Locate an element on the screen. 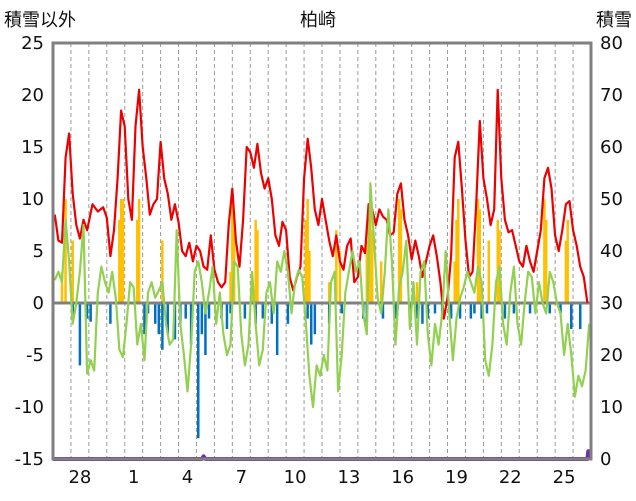 This screenshot has height=501, width=636. x-tick-label: 25 is located at coordinates (564, 477).